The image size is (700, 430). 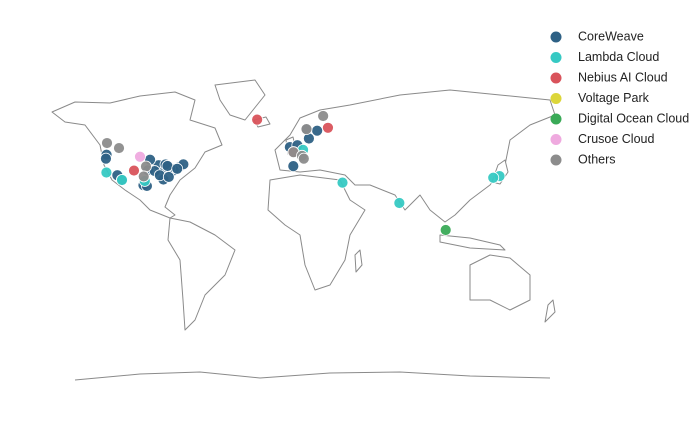 What do you see at coordinates (623, 77) in the screenshot?
I see `legend-label: Nebius AI Cloud` at bounding box center [623, 77].